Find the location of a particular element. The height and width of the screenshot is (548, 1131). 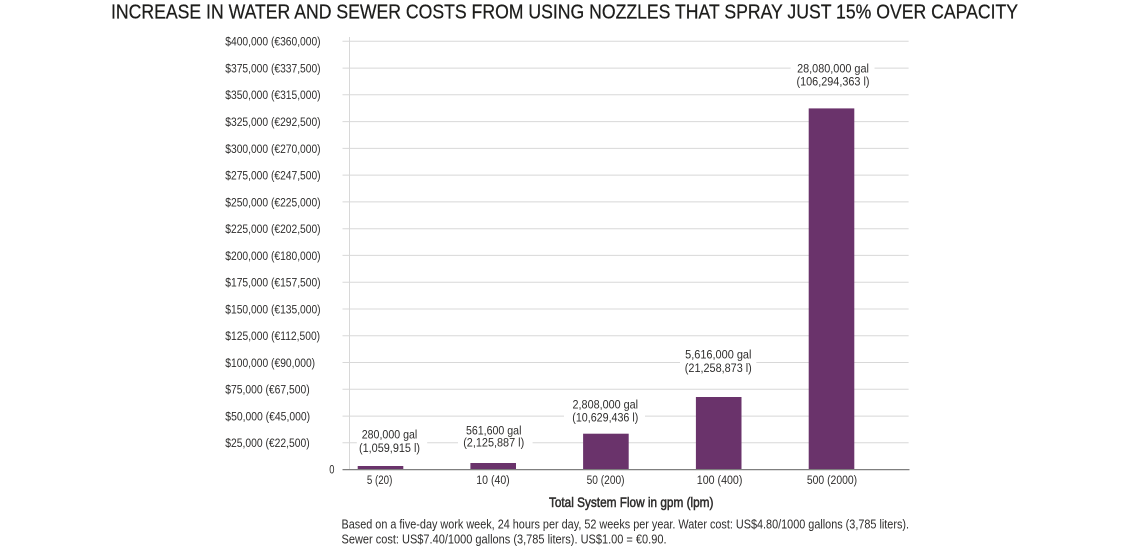

svg-text: (1,059,915 l) is located at coordinates (389, 448).